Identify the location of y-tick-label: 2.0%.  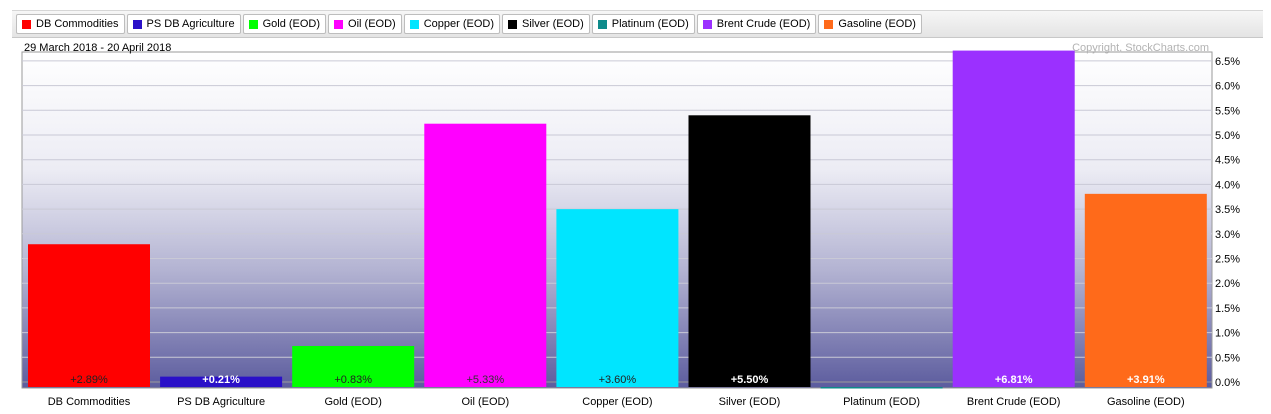
(1227, 284).